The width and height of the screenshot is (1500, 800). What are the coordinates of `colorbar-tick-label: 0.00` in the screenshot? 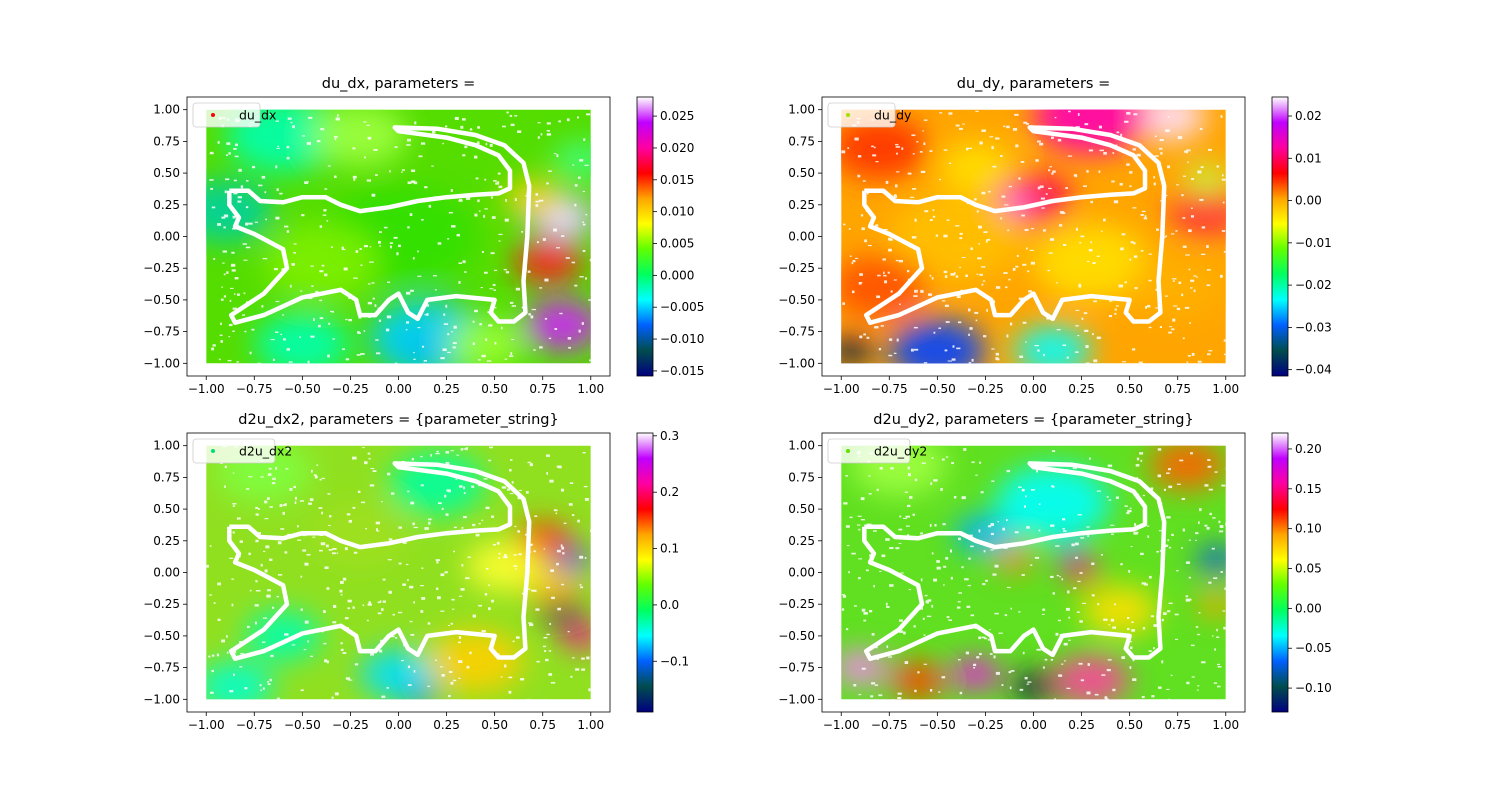 It's located at (1308, 201).